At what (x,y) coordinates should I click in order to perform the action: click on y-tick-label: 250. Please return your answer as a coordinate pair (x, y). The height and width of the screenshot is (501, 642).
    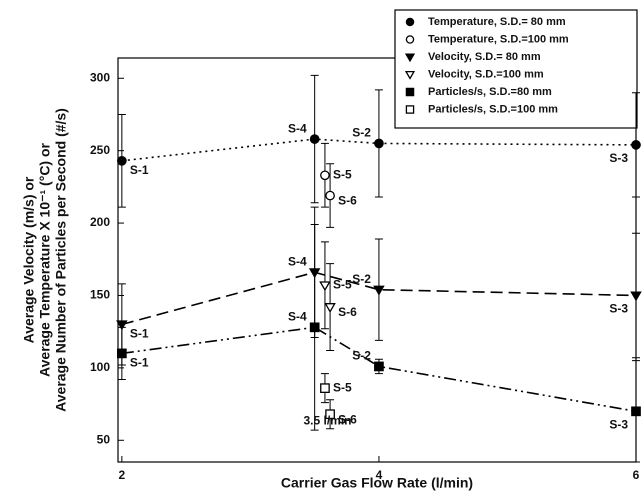
    Looking at the image, I should click on (100, 150).